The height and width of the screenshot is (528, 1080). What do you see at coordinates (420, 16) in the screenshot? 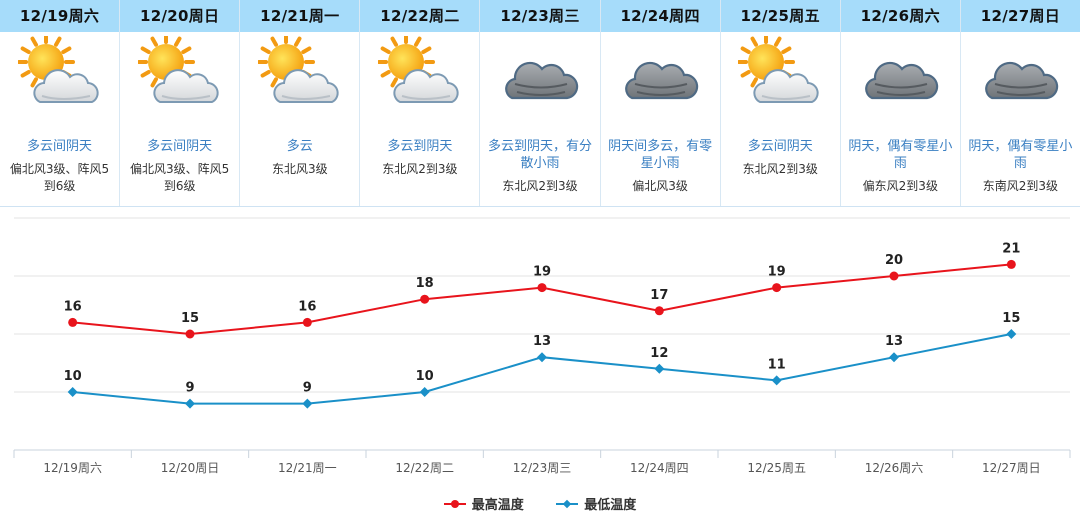
I see `forecast-day-date: 12/22周二` at bounding box center [420, 16].